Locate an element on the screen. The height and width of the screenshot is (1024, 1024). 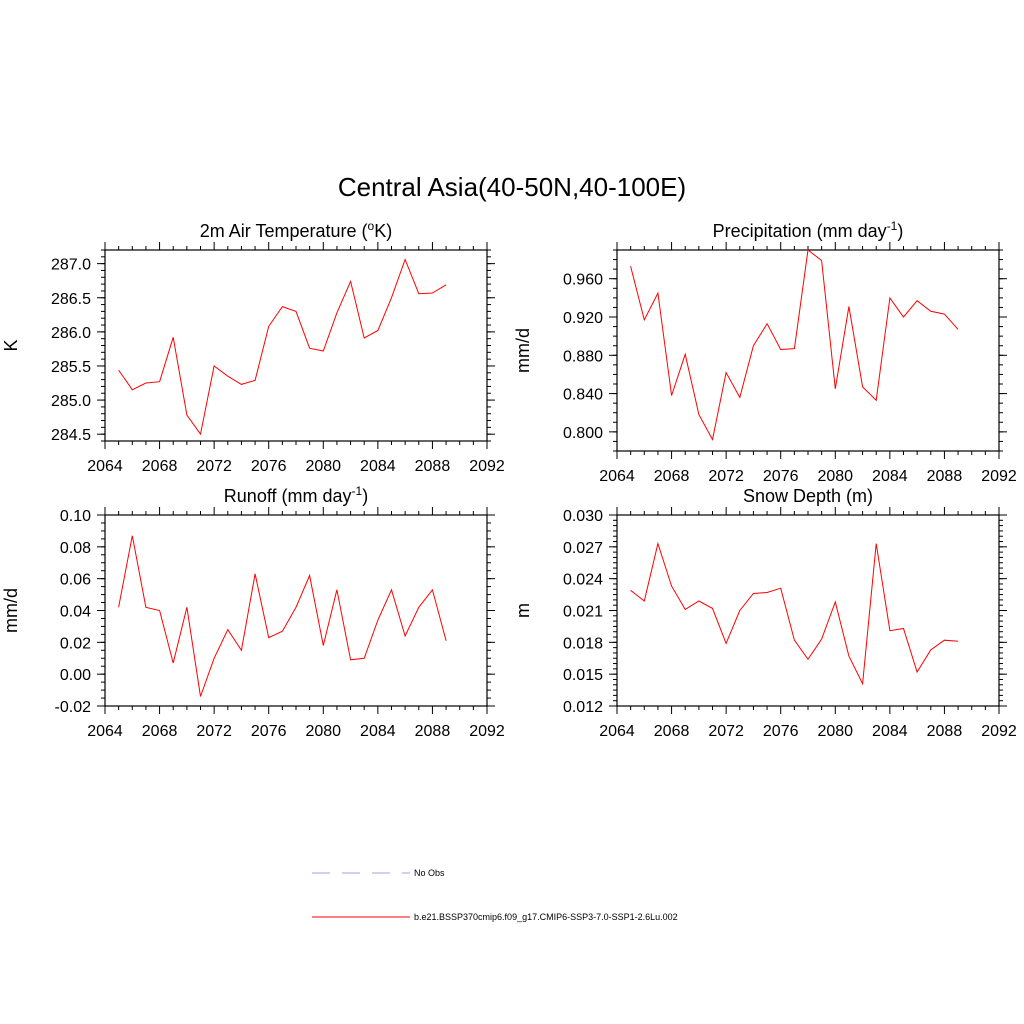
panel-title-rest: K) is located at coordinates (383, 231).